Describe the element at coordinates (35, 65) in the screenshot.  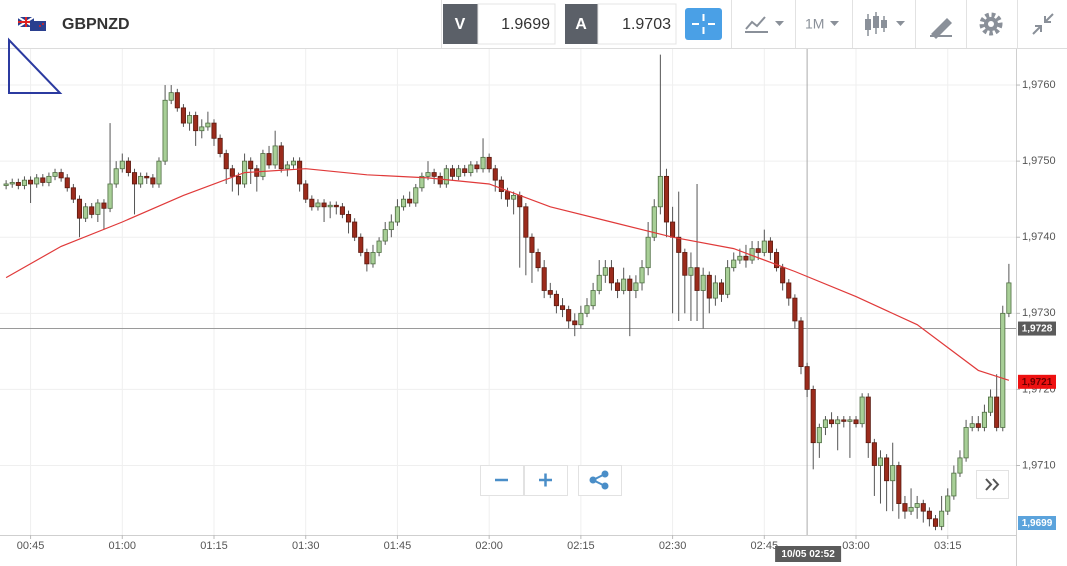
I see `drawn-triangle` at that location.